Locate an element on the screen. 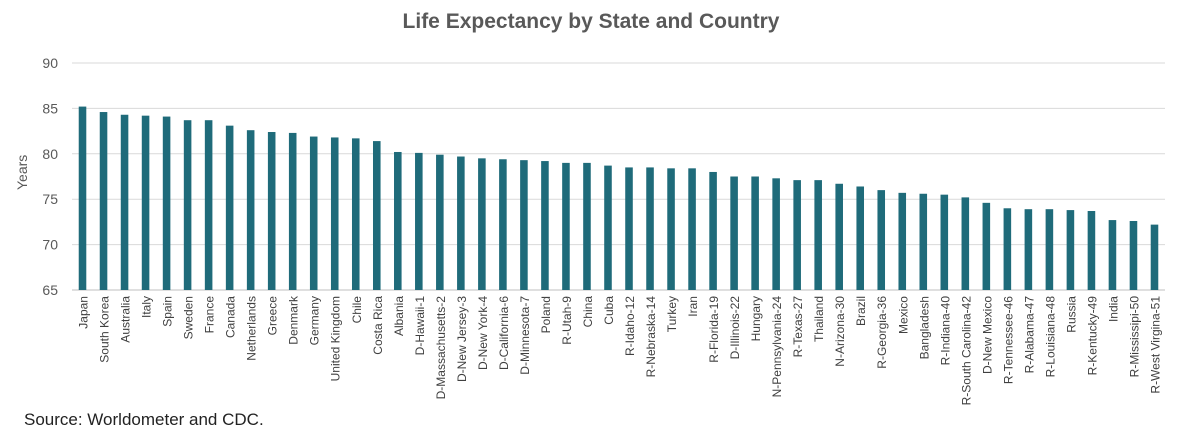  x-tick-label: D-New Jersey-3 is located at coordinates (462, 339).